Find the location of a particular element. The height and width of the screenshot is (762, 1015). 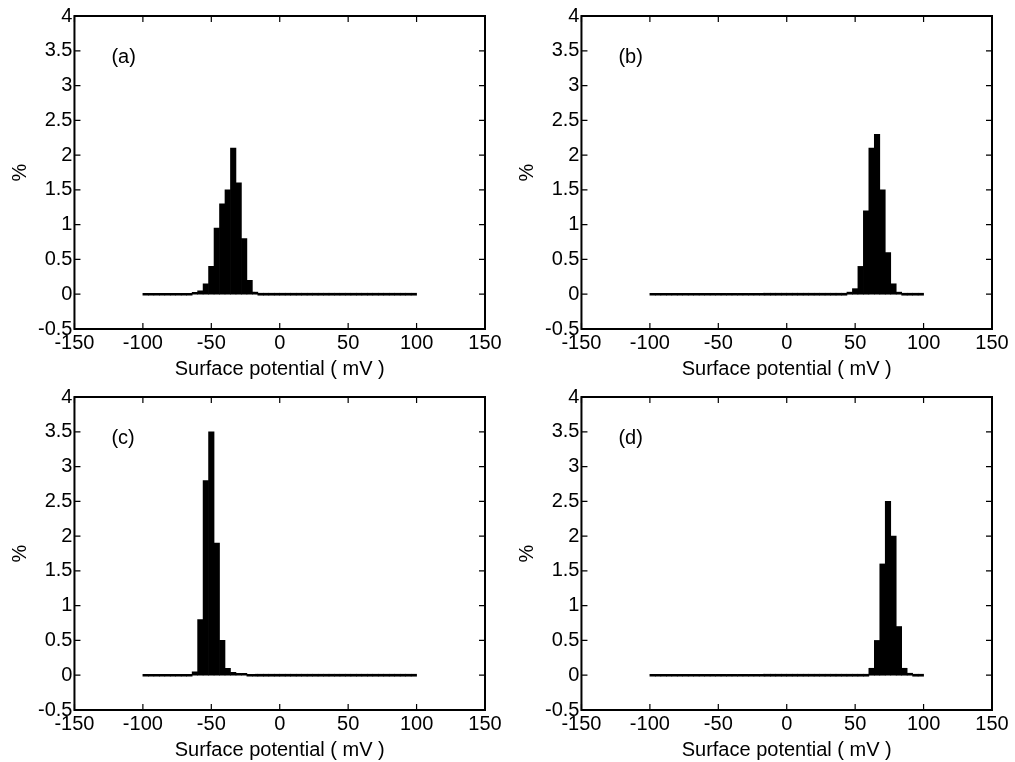

annotation: (b) is located at coordinates (630, 55).